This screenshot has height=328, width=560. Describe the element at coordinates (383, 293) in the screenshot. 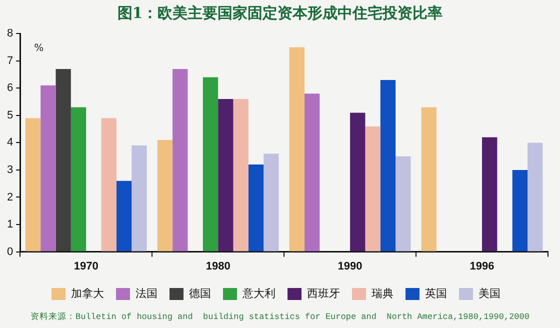

I see `legend-label: 瑞典` at that location.